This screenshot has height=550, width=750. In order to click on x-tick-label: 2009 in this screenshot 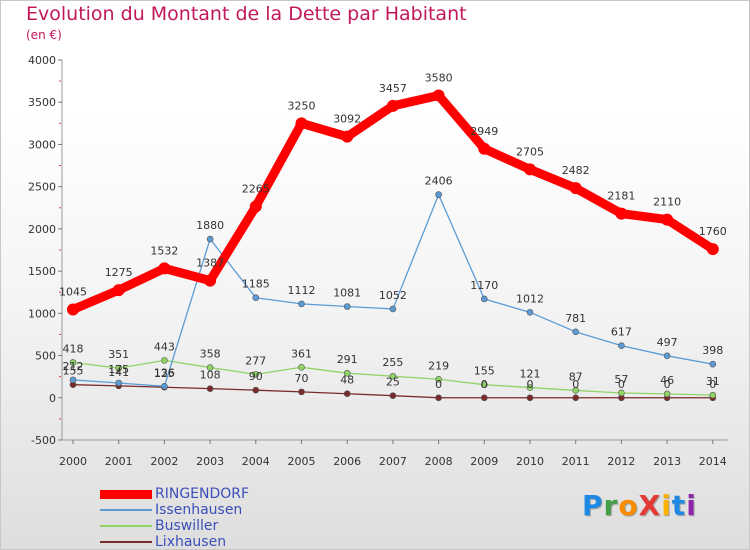, I will do `click(484, 461)`.